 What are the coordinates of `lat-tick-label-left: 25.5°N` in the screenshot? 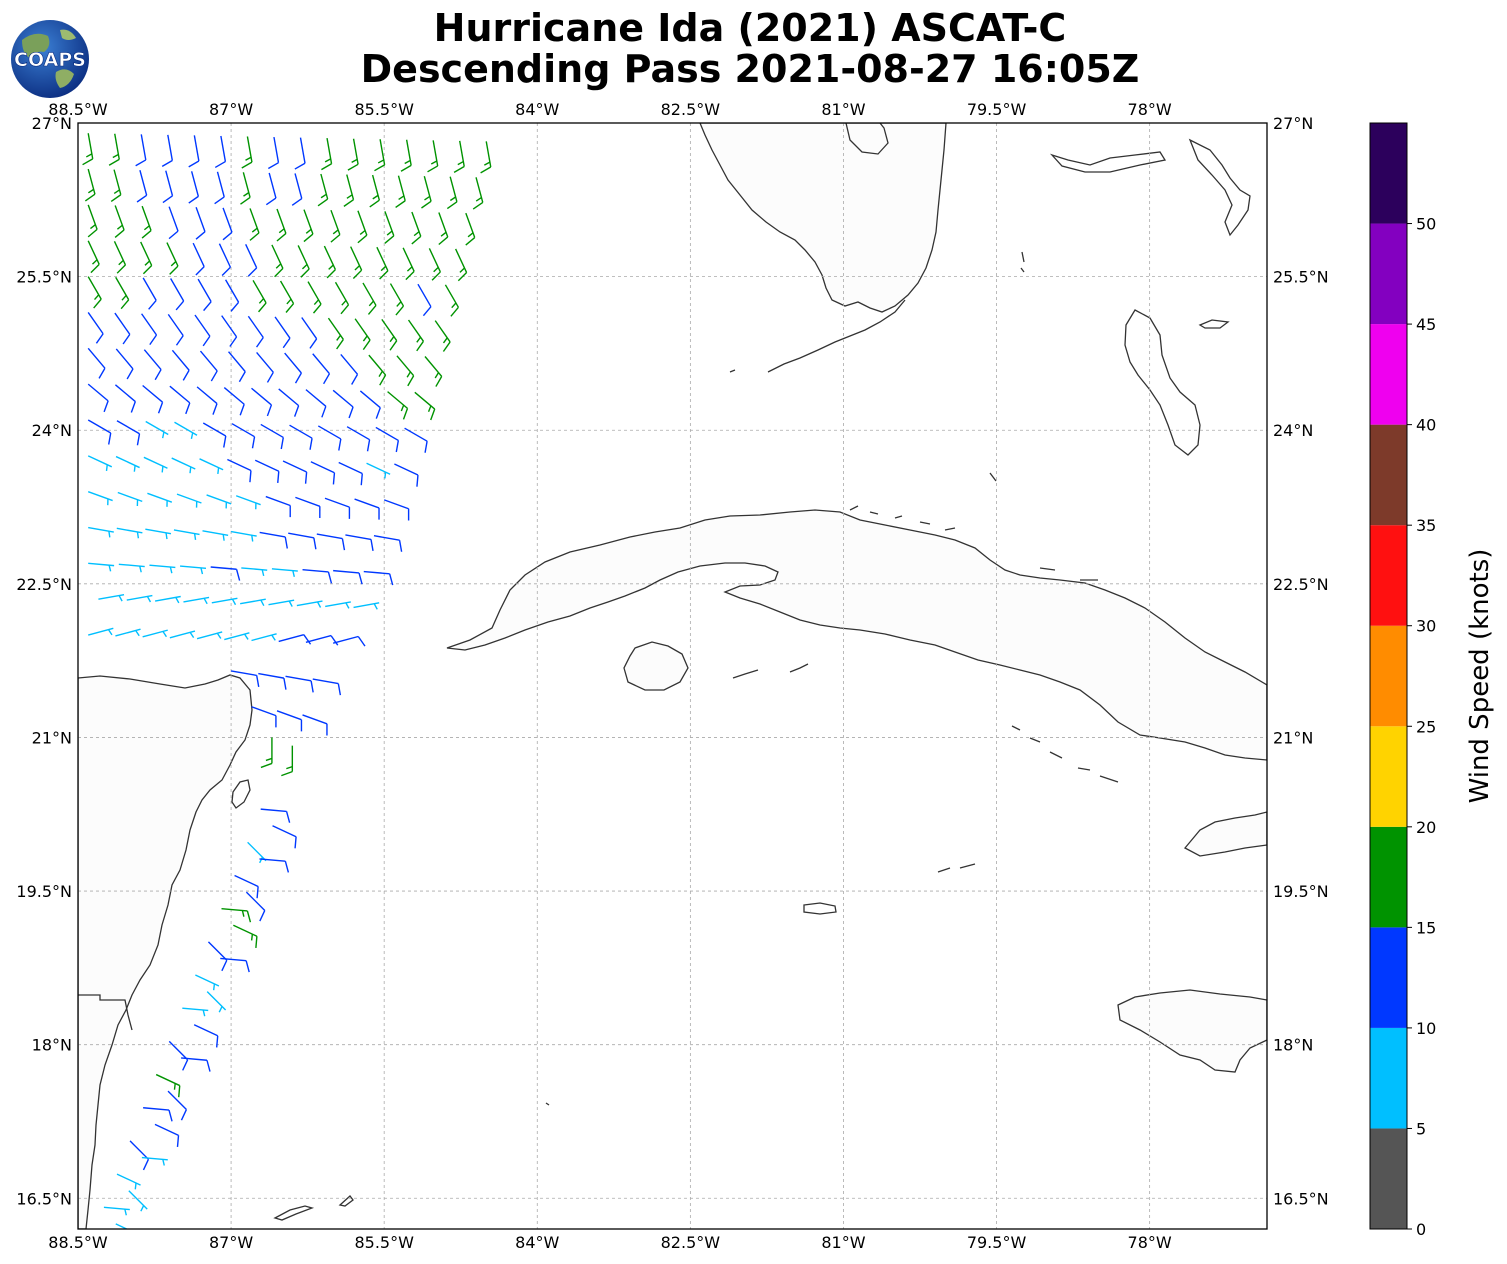 It's located at (44, 277).